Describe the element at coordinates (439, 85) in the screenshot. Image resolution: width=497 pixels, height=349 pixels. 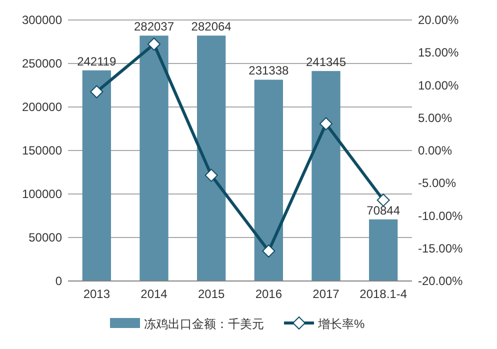
I see `y2-tick-label: 10.00%` at that location.